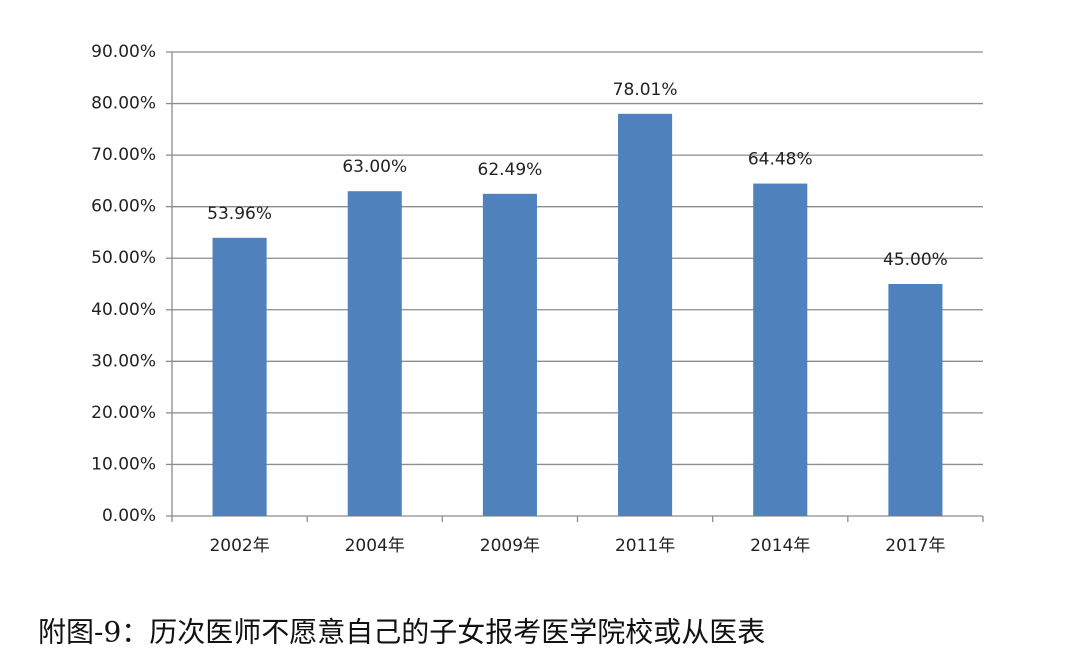 This screenshot has height=669, width=1080. I want to click on y-tick-label: 50.00%, so click(123, 258).